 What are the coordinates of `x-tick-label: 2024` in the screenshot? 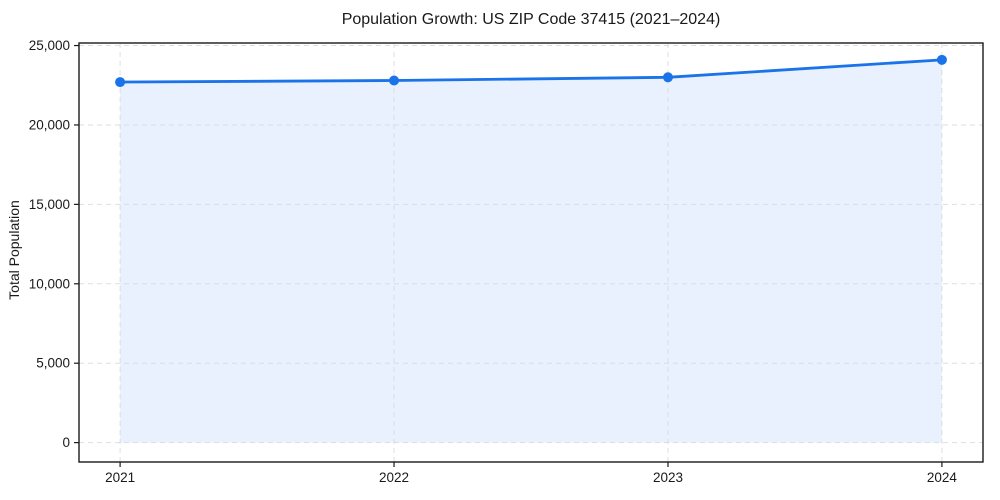 It's located at (942, 477).